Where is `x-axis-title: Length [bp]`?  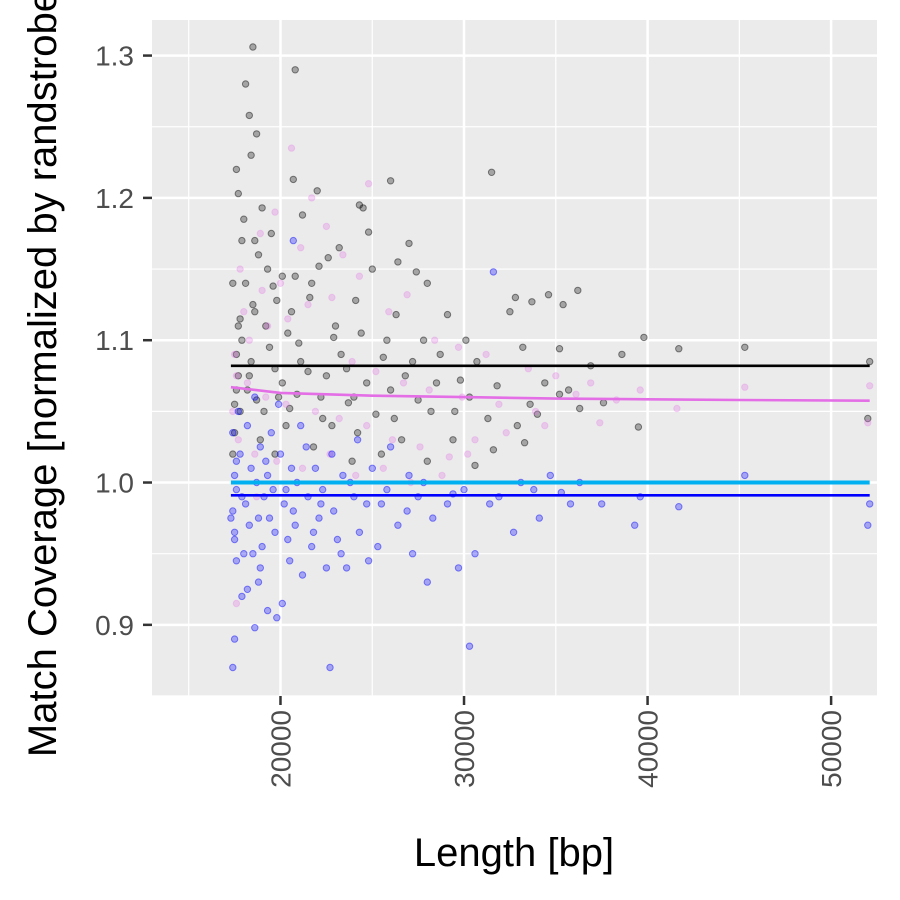 x-axis-title: Length [bp] is located at coordinates (514, 853).